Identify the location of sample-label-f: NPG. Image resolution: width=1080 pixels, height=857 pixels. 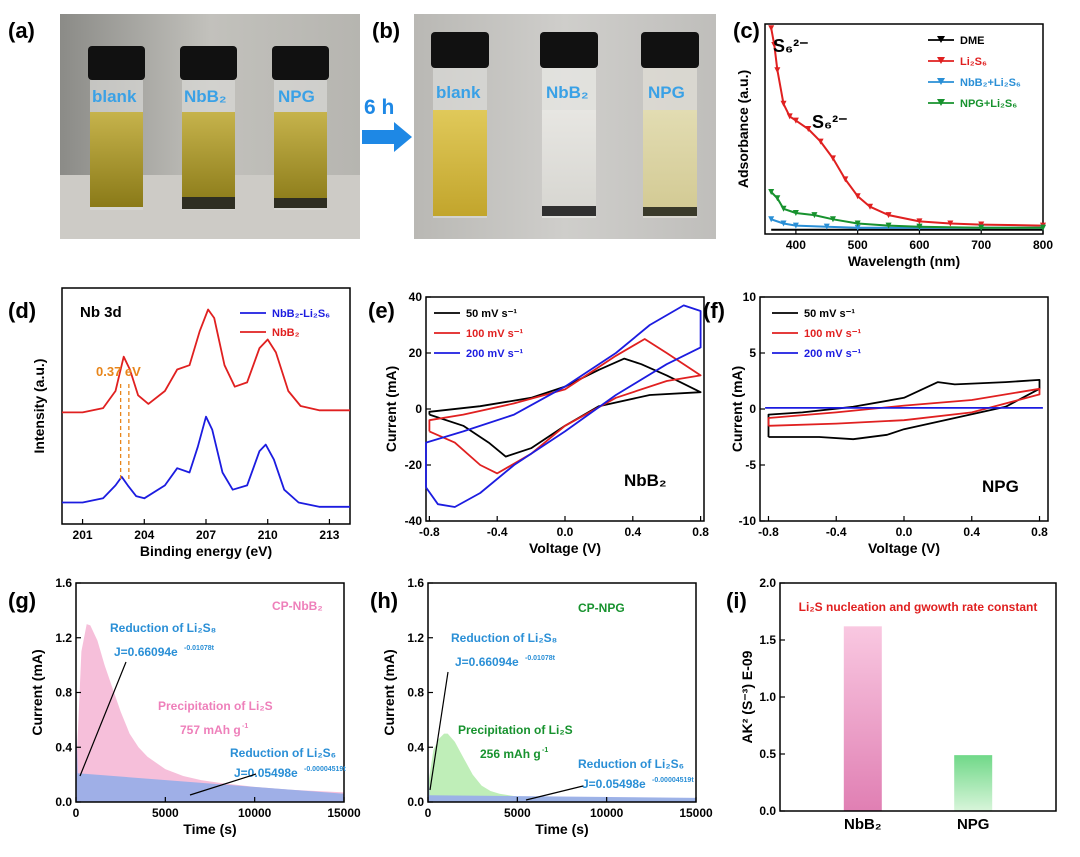
(1000, 486).